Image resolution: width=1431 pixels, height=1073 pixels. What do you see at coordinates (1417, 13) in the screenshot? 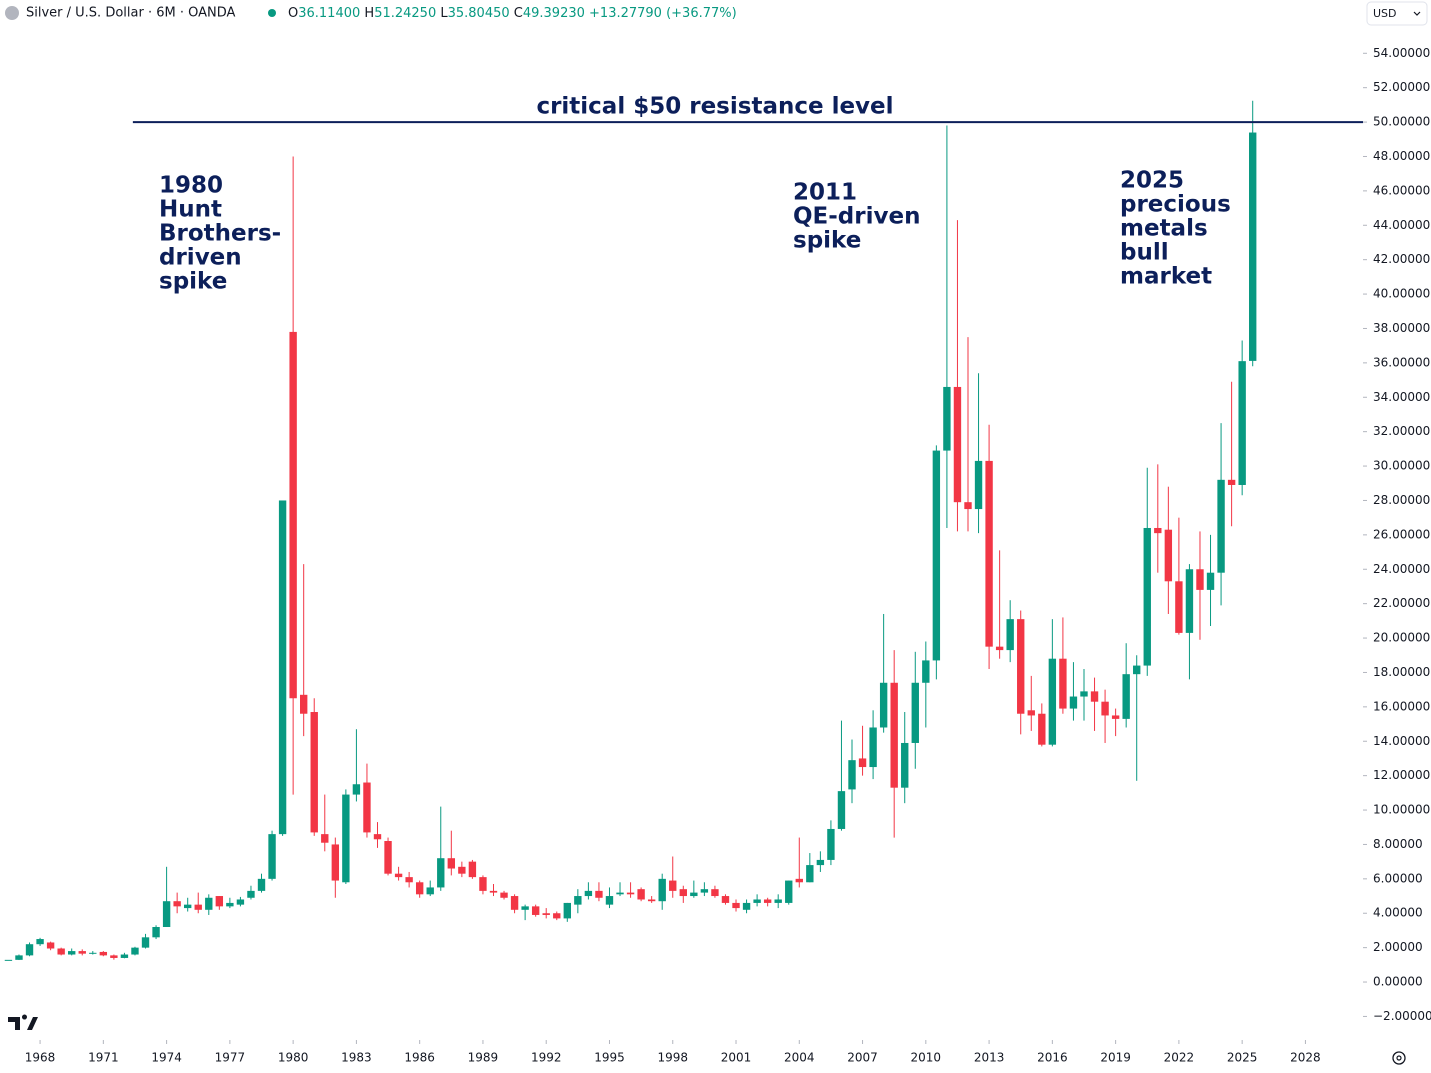
I see `chevron` at bounding box center [1417, 13].